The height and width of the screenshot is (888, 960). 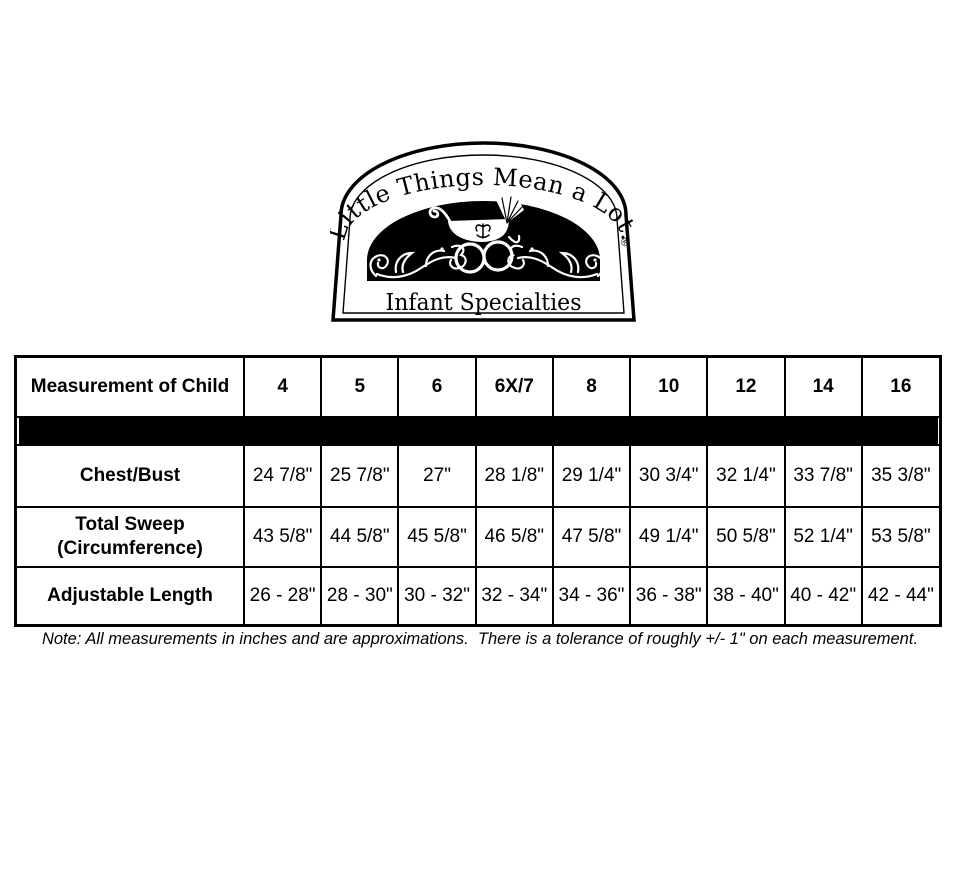 I want to click on size-header-cell: 4, so click(x=282, y=387).